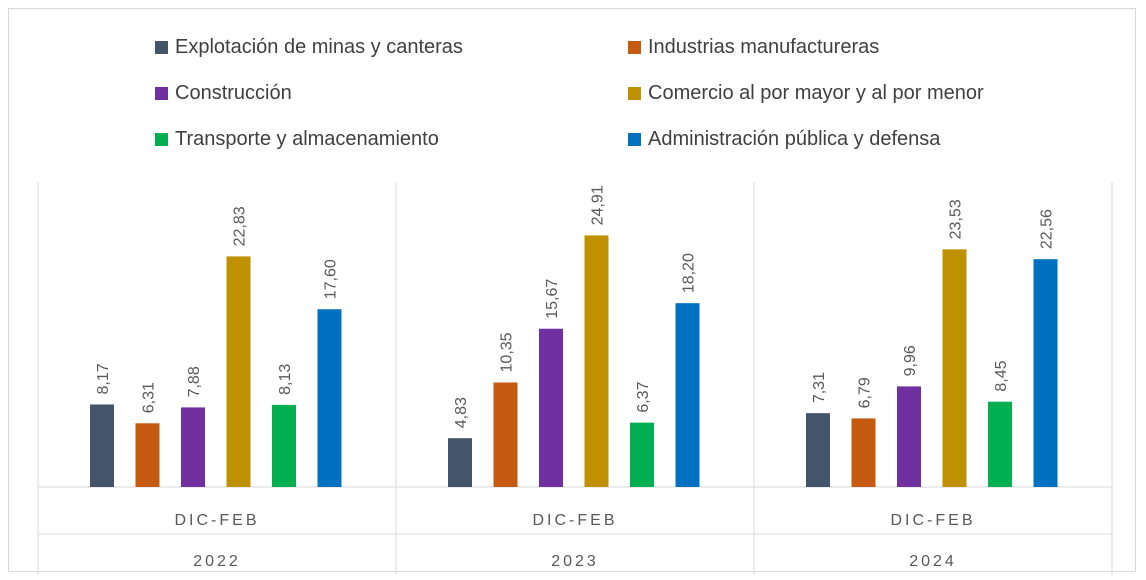  I want to click on legend-item-commerce: Comercio al por mayor y al por menor, so click(806, 93).